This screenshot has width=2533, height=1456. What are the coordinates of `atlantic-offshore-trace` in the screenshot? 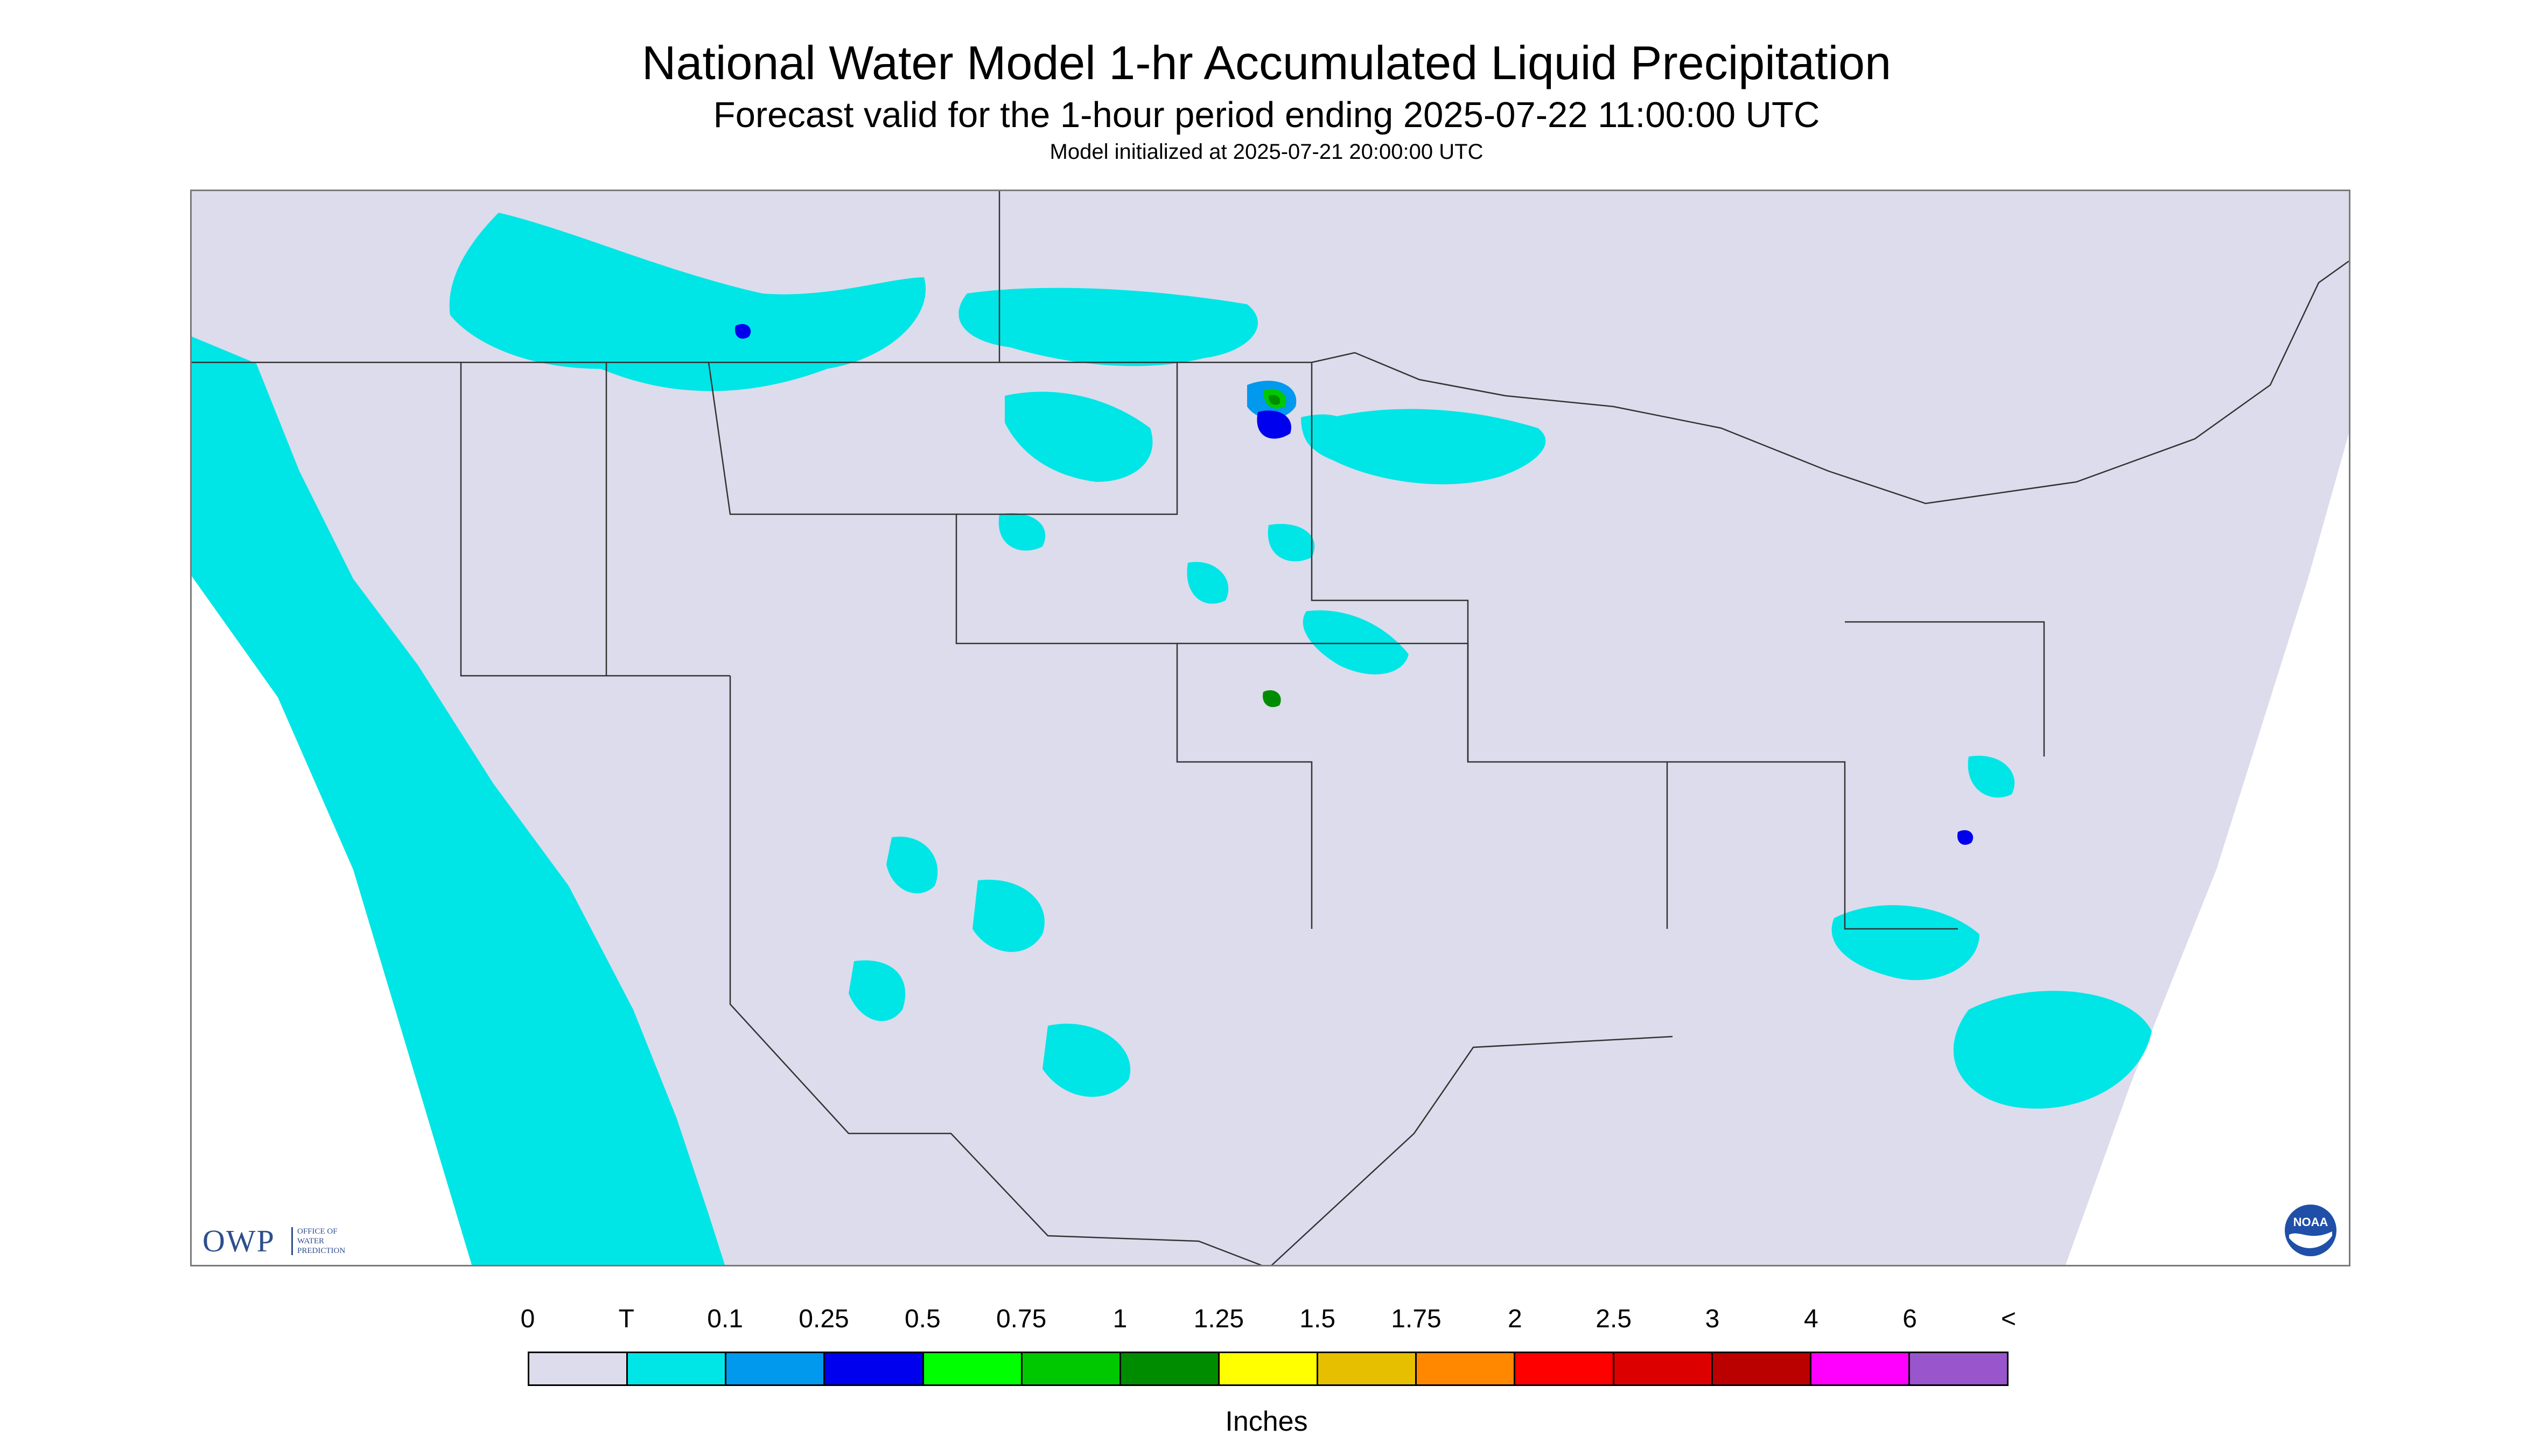 It's located at (2052, 1050).